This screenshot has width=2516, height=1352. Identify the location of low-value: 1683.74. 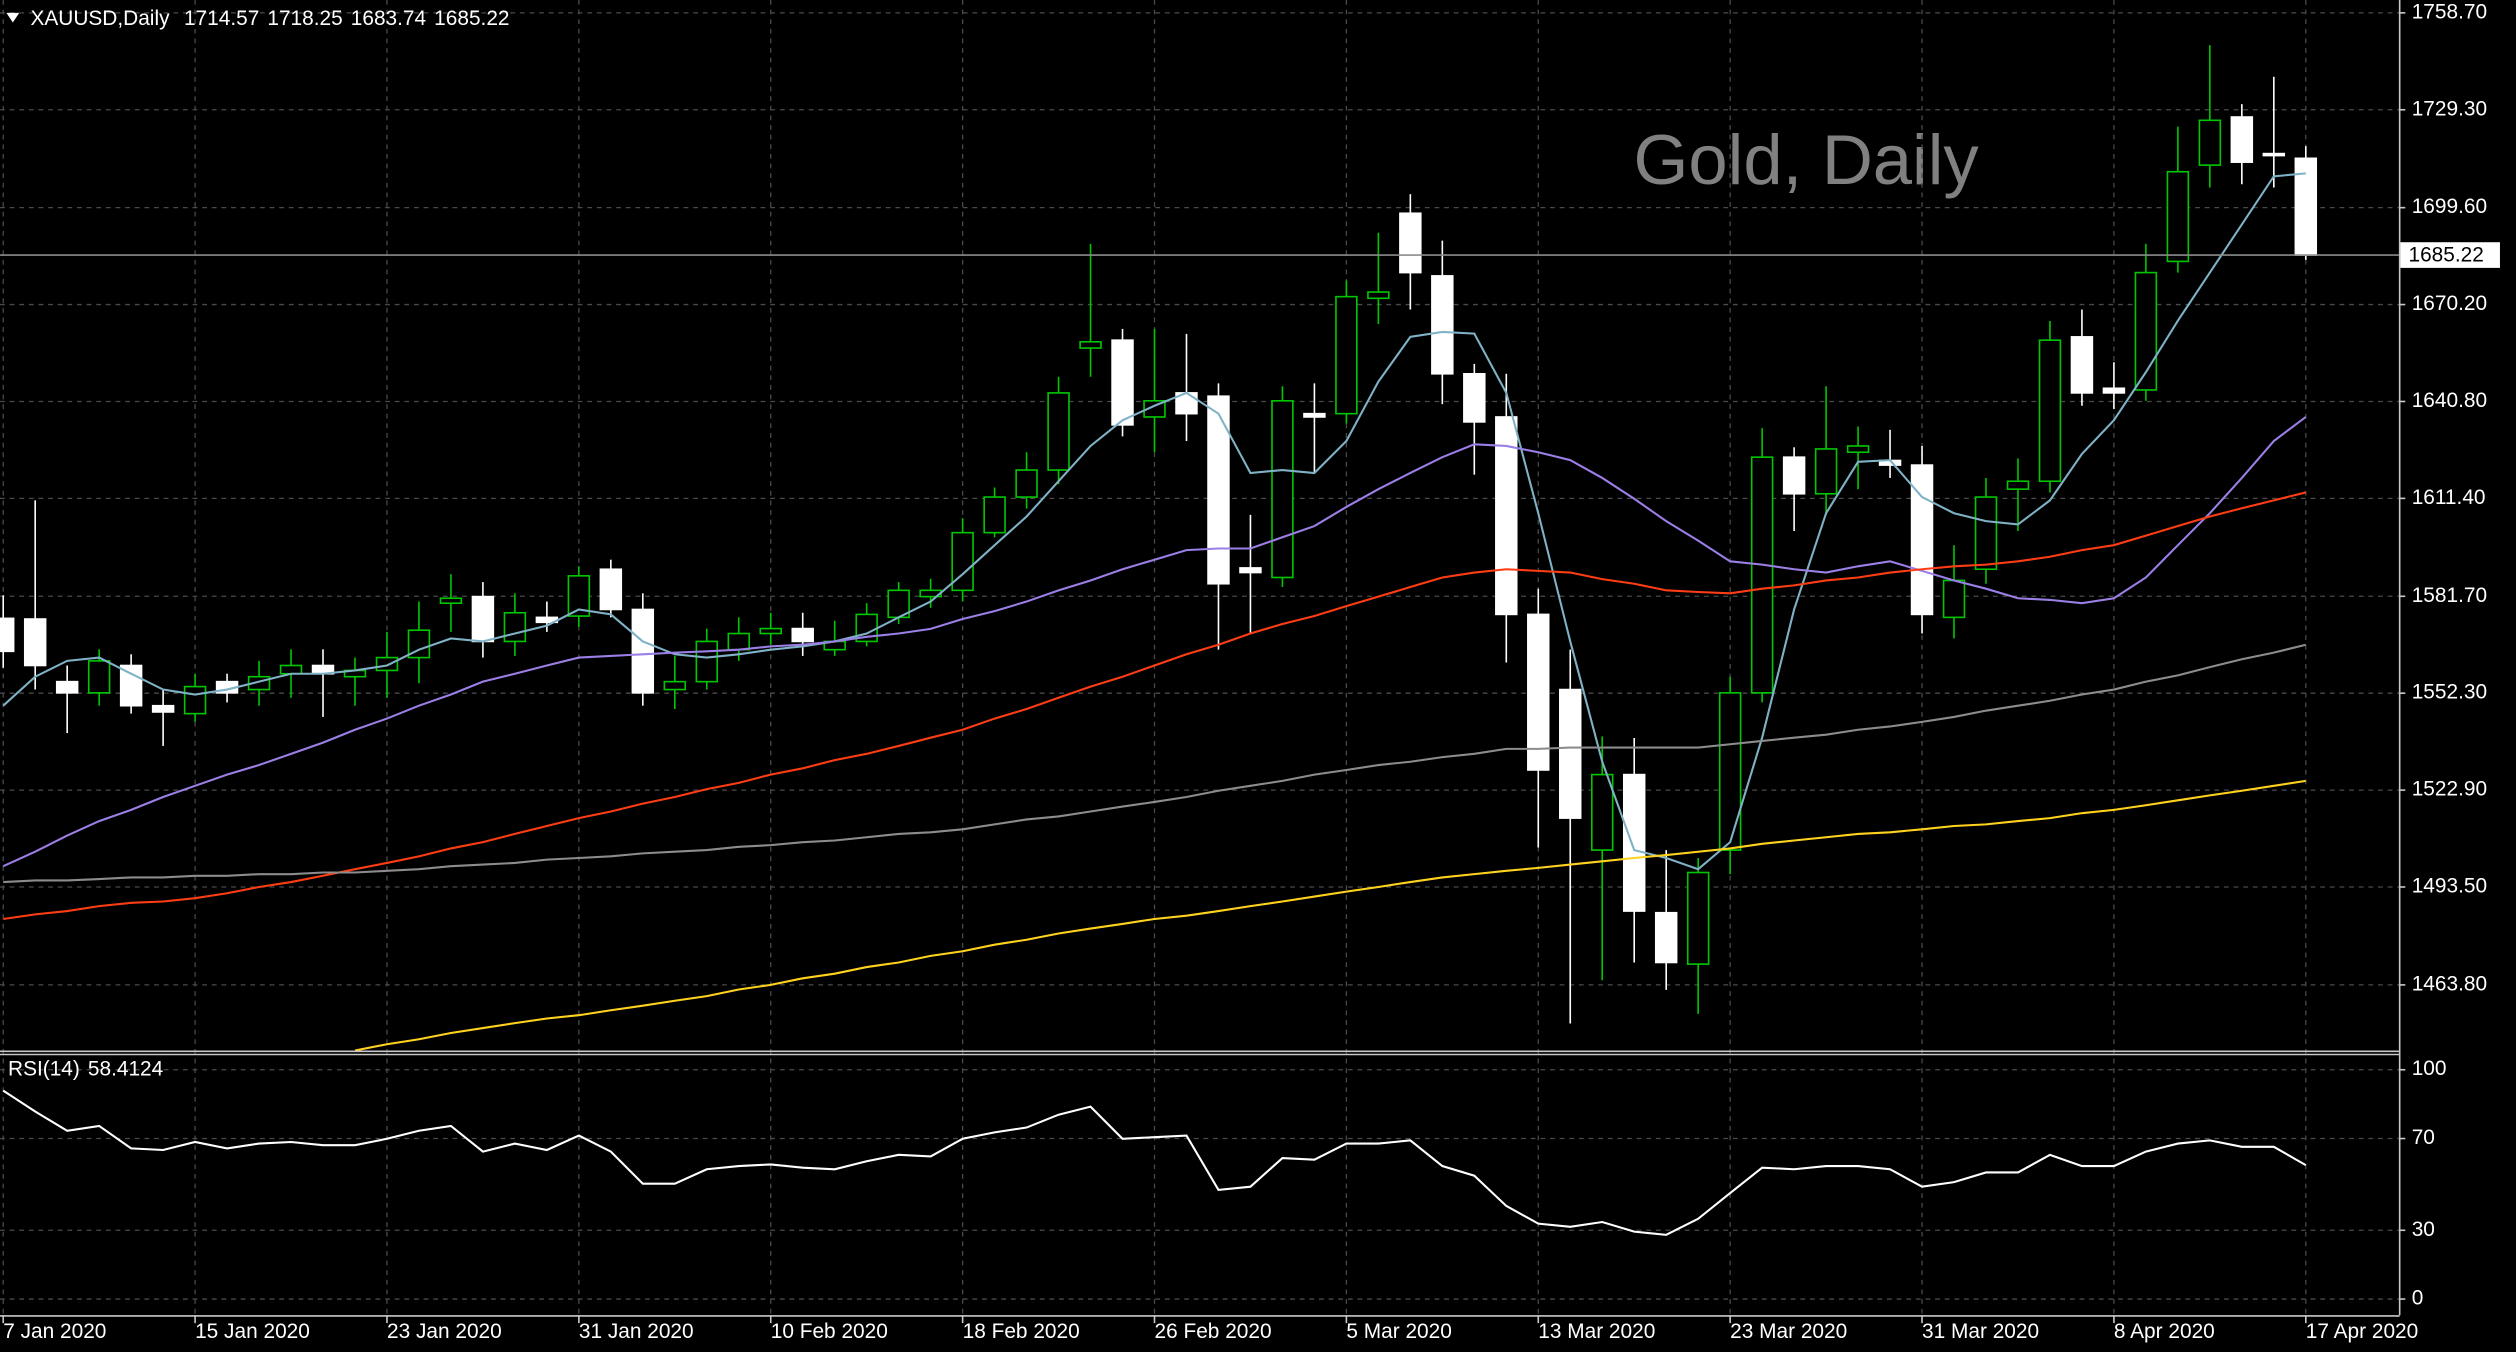
(388, 18).